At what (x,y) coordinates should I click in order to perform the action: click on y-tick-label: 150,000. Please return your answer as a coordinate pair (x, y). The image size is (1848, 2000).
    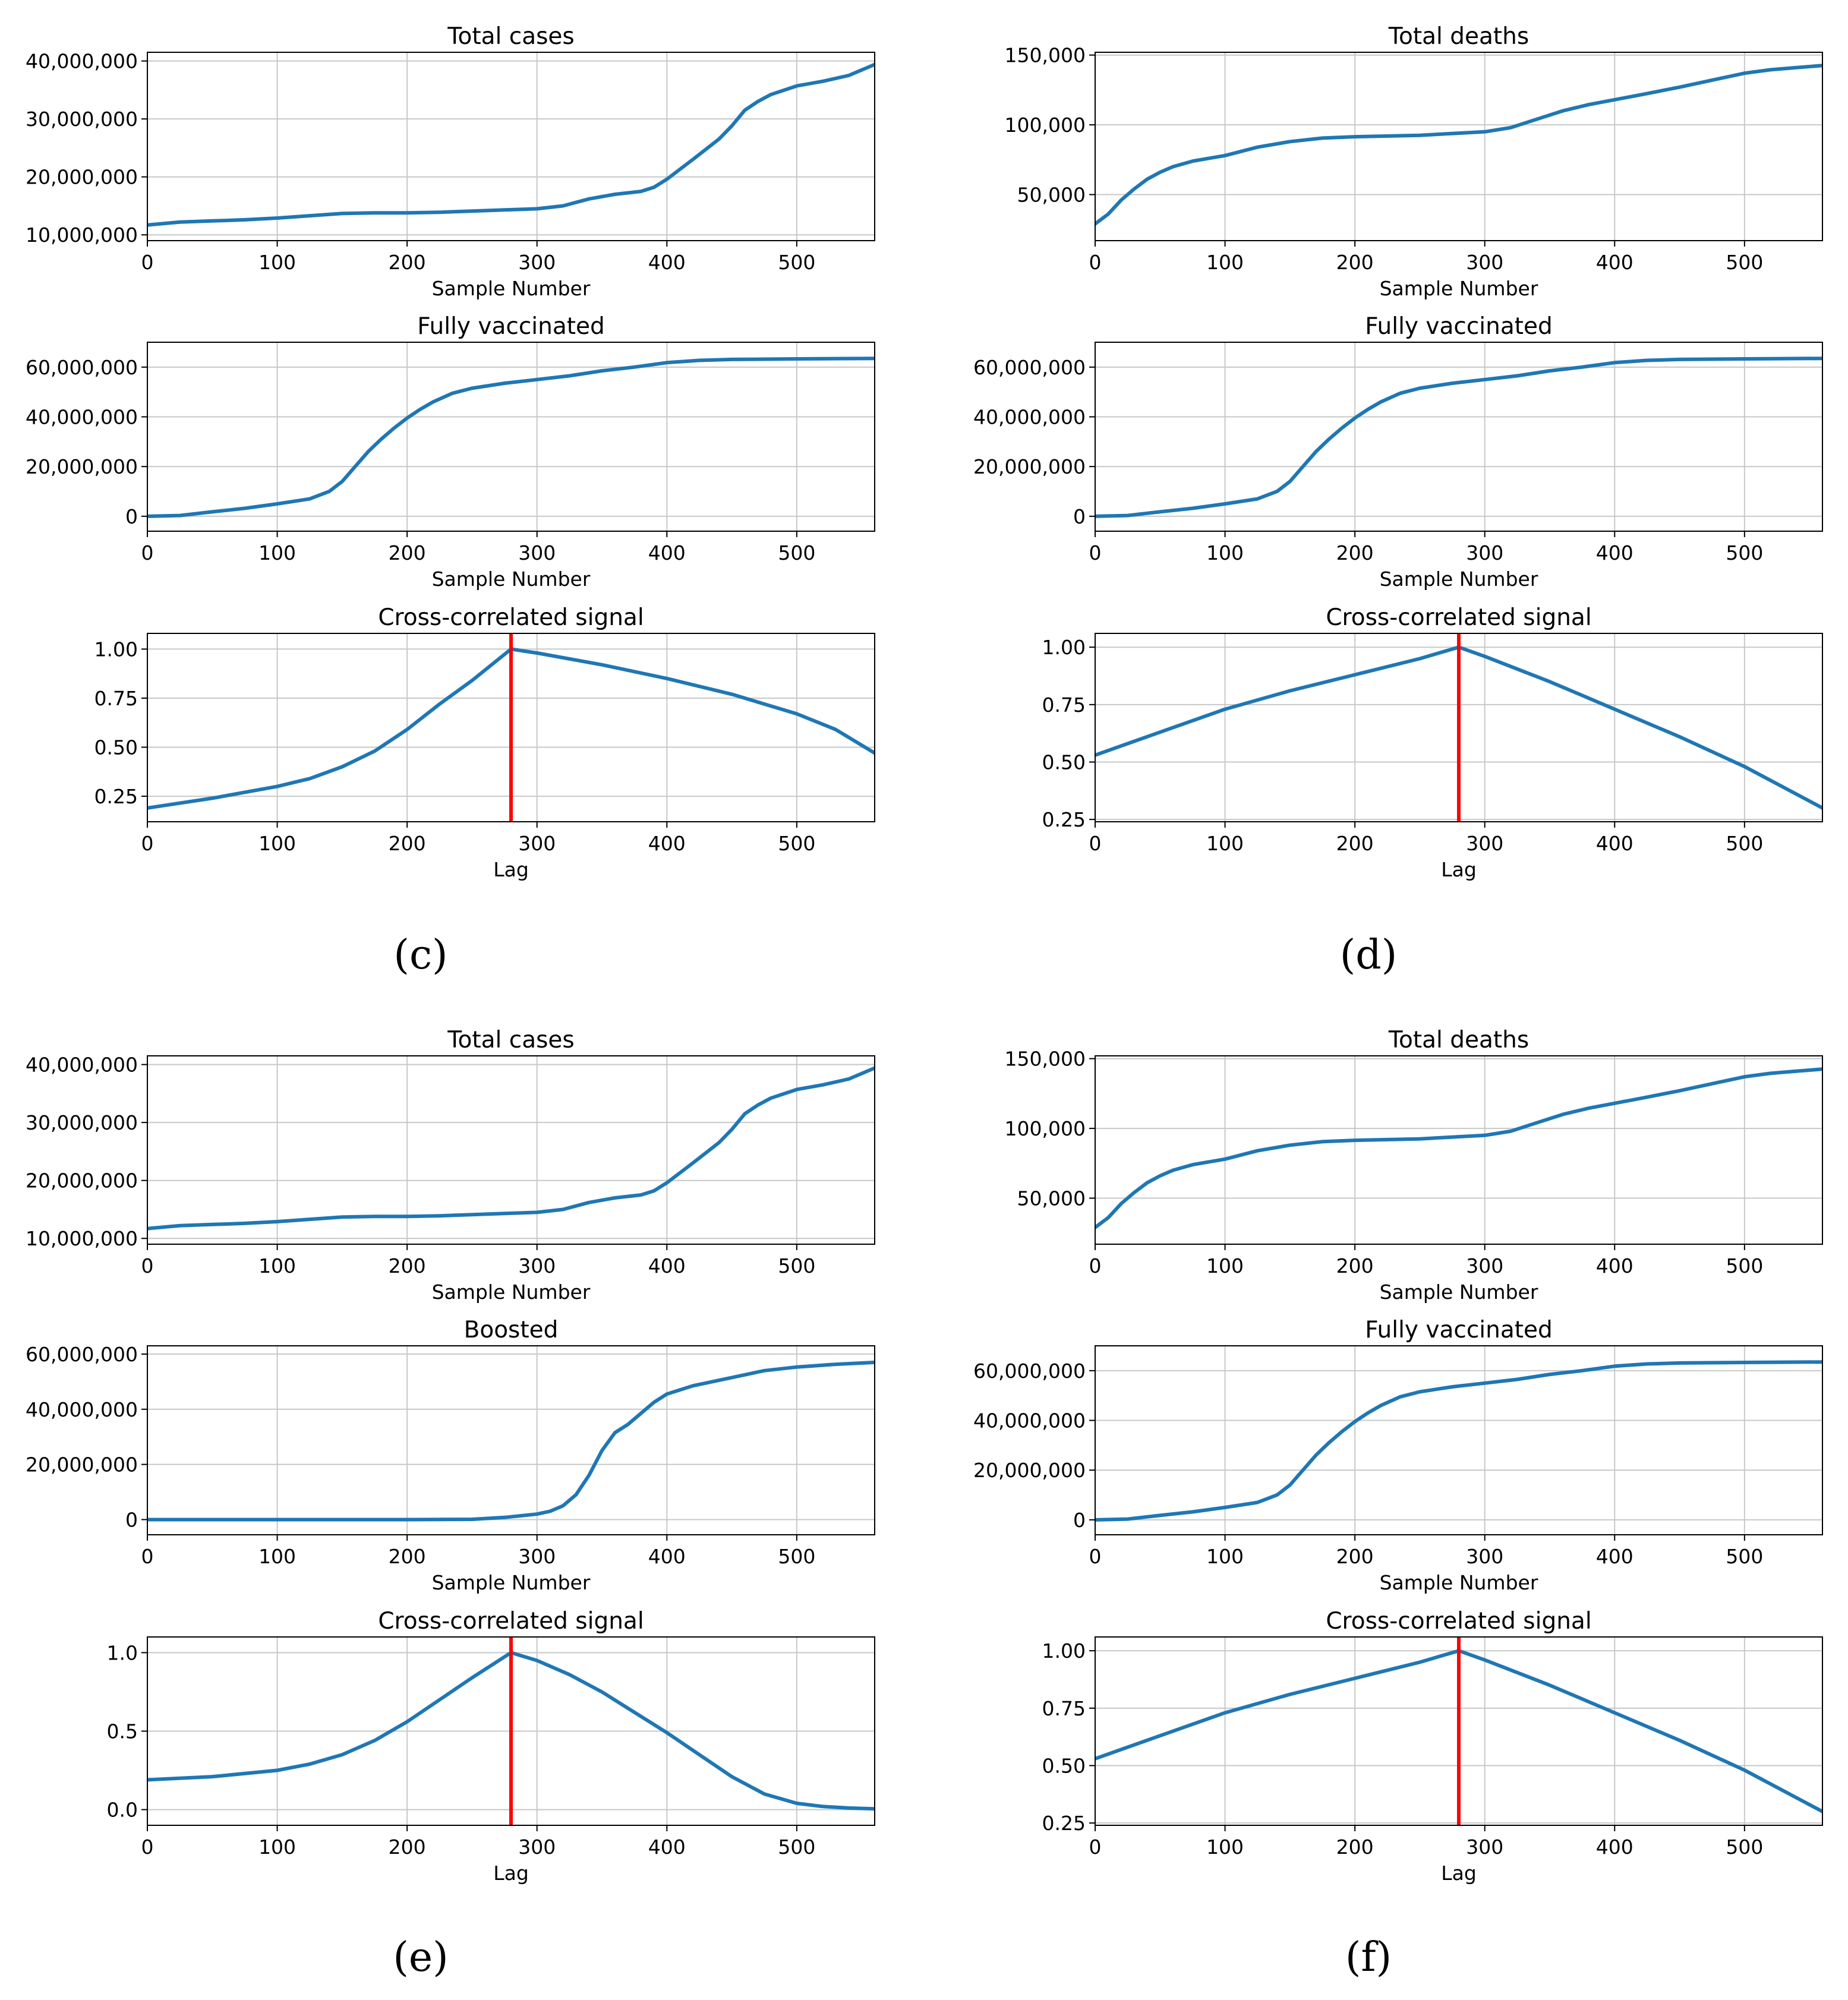
    Looking at the image, I should click on (1045, 1059).